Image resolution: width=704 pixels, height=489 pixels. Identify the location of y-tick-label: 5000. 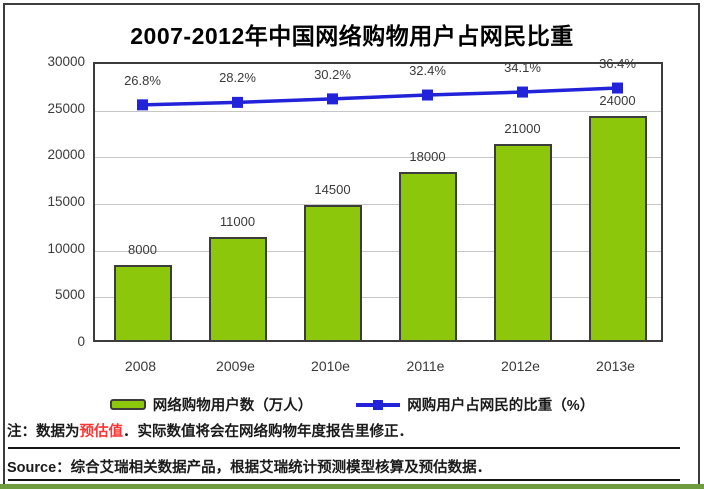
(69, 295).